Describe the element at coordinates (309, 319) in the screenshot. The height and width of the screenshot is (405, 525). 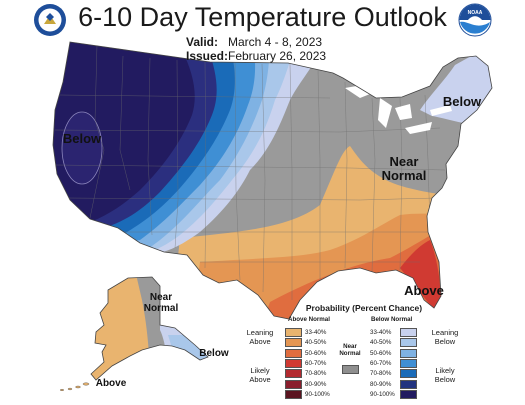
I see `legend-above-header: Above Normal` at that location.